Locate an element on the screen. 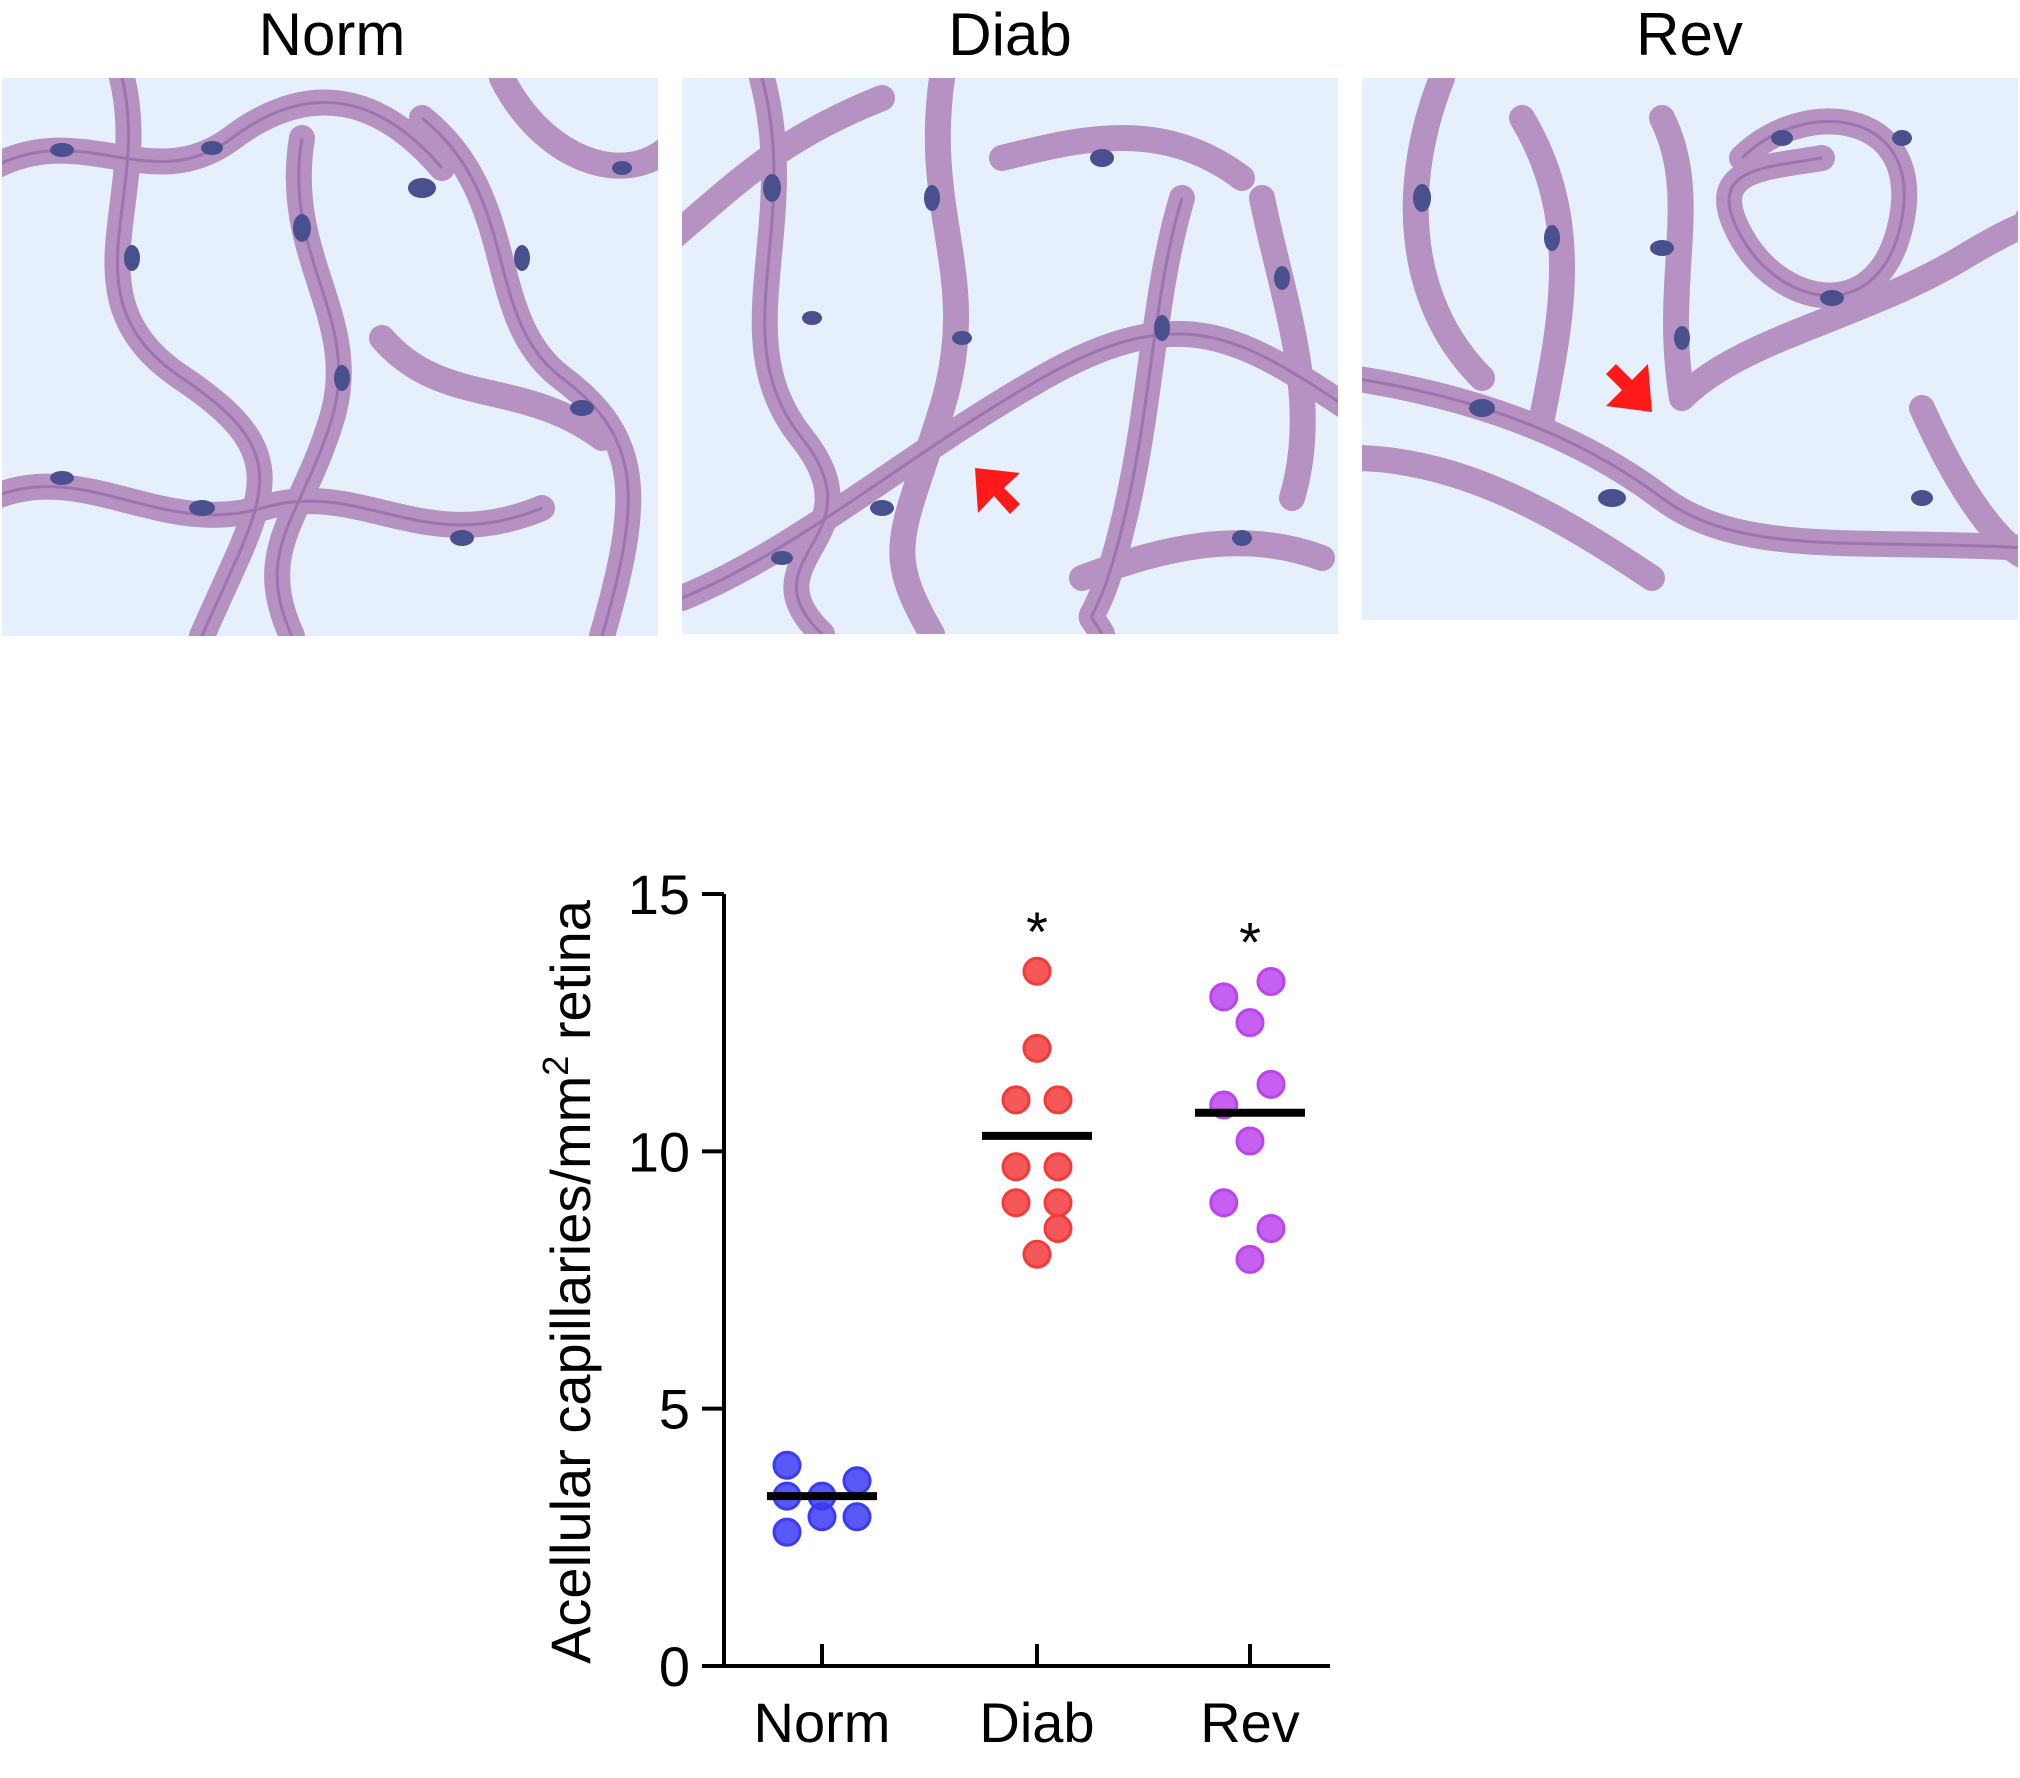 Image resolution: width=2020 pixels, height=1778 pixels. panel-title-rev: Rev is located at coordinates (1689, 34).